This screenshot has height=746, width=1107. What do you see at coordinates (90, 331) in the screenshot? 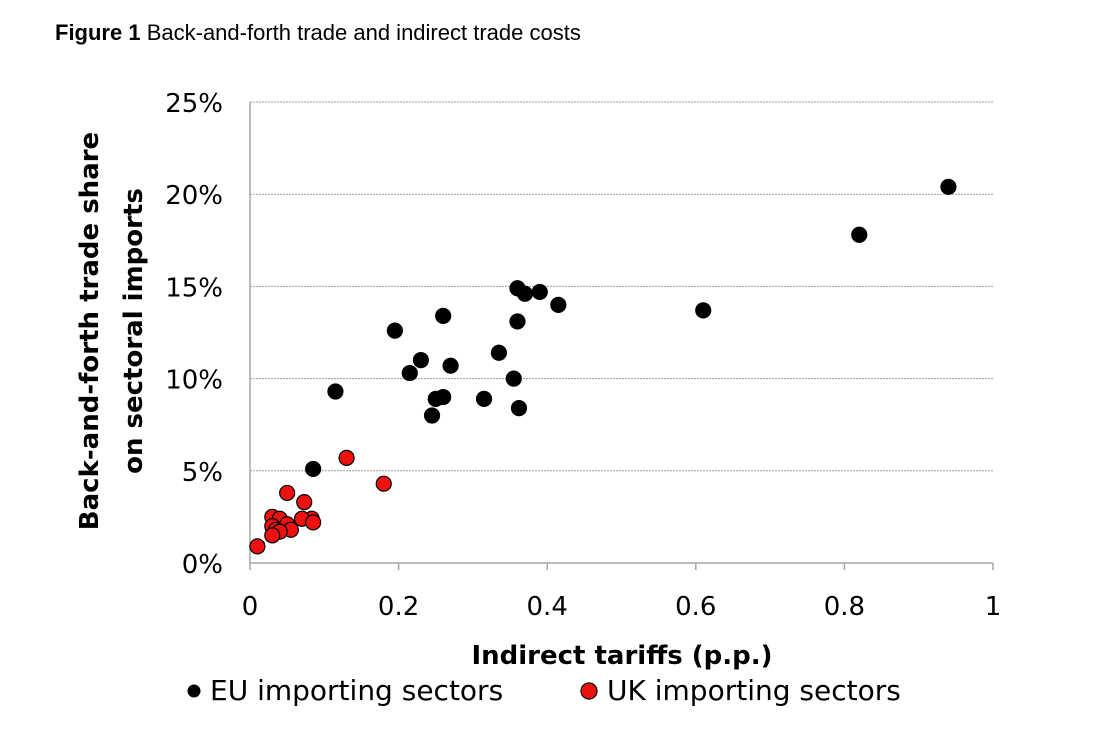
I see `y-axis-title-line1: Back-and-forth trade share` at bounding box center [90, 331].